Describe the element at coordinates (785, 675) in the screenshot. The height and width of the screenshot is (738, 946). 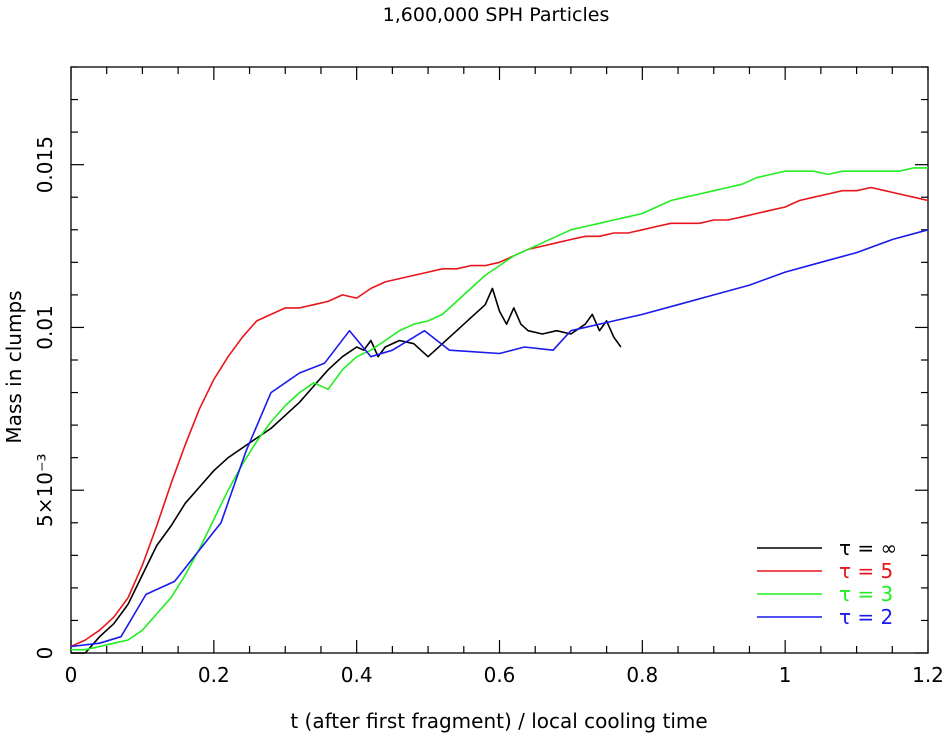
I see `x-tick-label: 1` at that location.